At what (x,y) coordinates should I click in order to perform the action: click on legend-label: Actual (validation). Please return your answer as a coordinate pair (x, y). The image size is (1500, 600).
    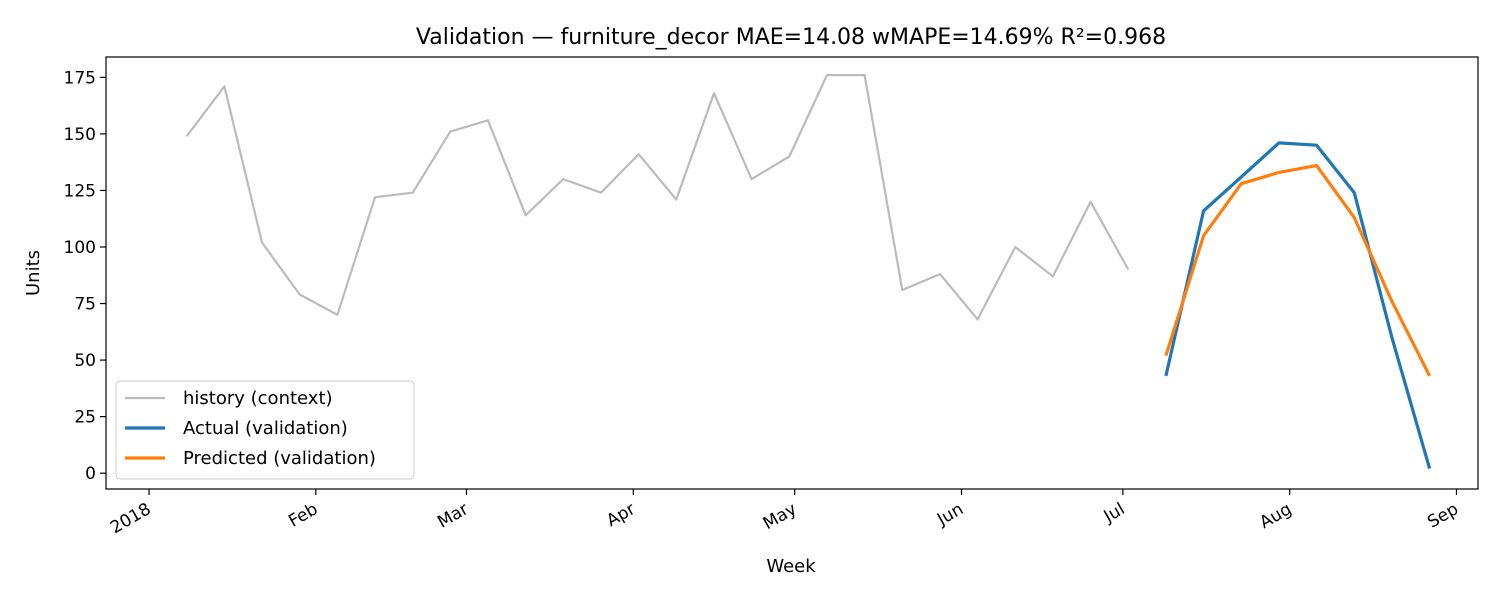
    Looking at the image, I should click on (265, 428).